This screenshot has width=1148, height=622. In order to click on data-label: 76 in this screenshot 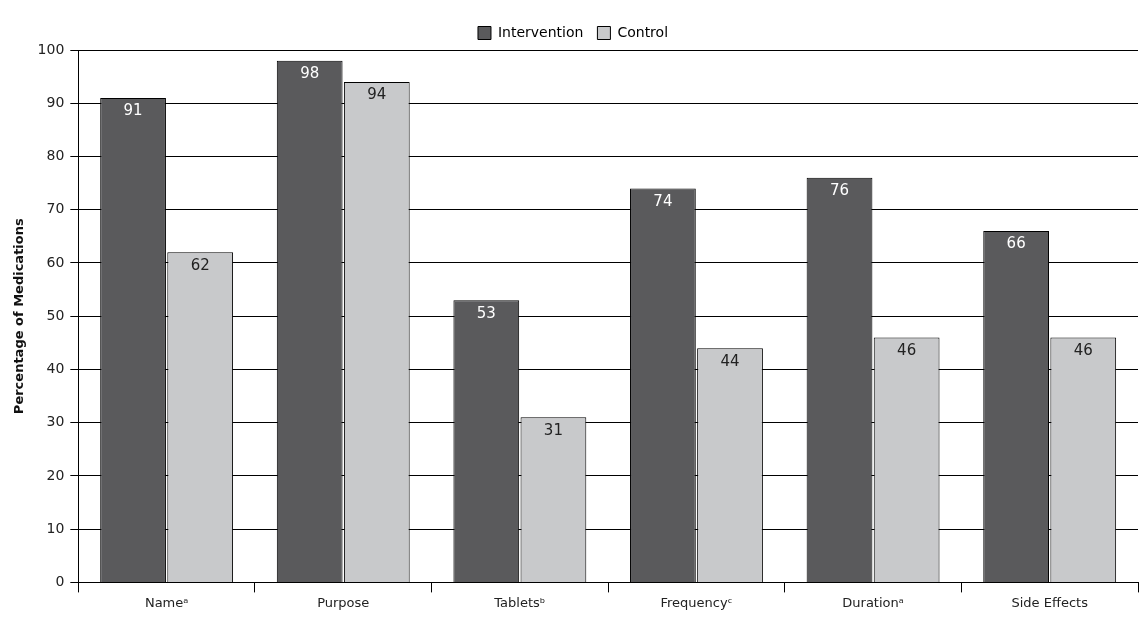, I will do `click(839, 190)`.